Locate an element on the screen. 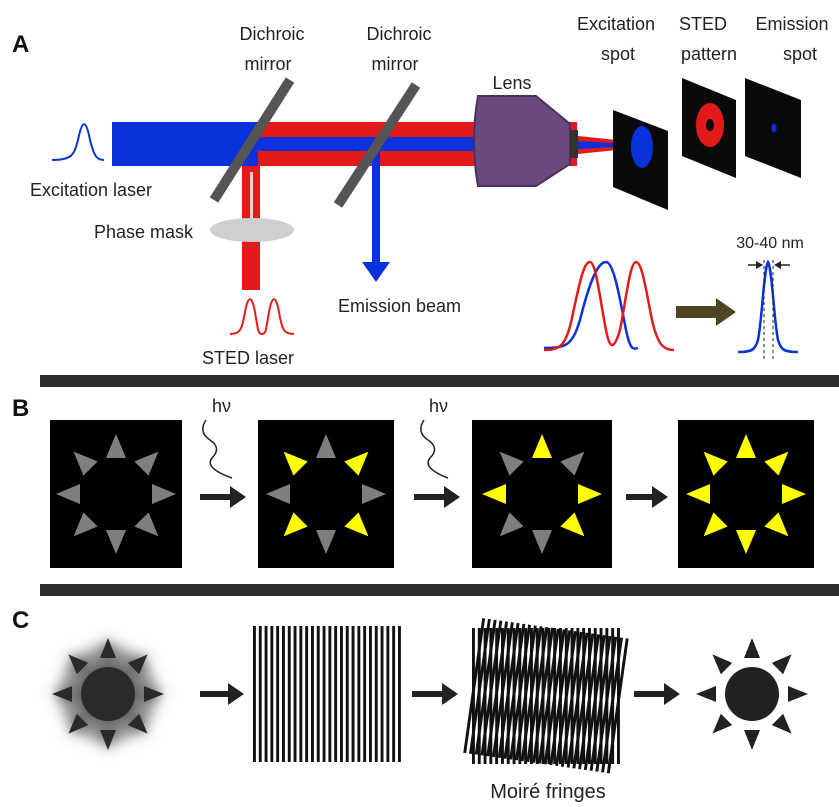 This screenshot has width=839, height=807. panel-label-a: A is located at coordinates (20, 44).